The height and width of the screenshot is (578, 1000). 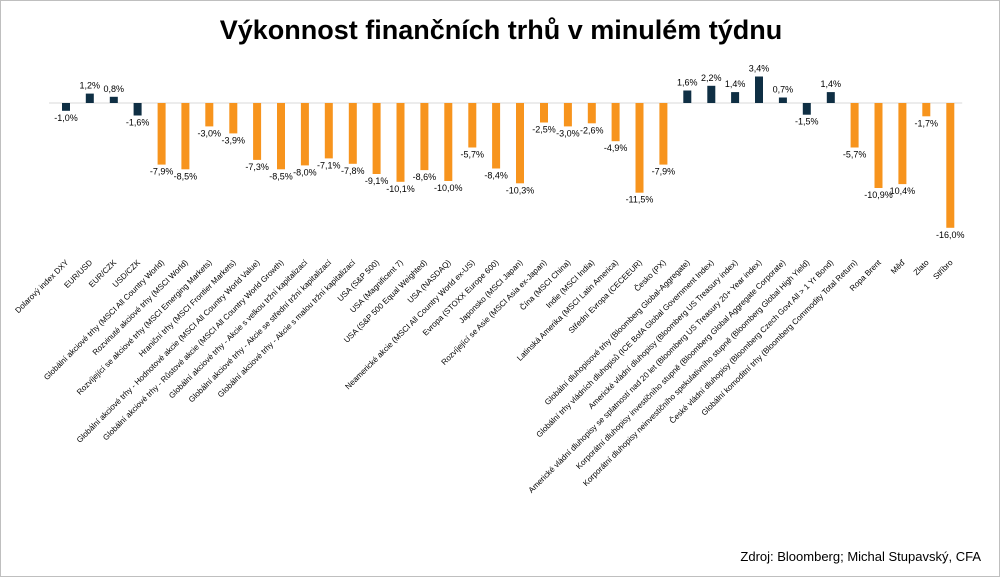 What do you see at coordinates (66, 107) in the screenshot?
I see `bar-dolarovy-index-dxy` at bounding box center [66, 107].